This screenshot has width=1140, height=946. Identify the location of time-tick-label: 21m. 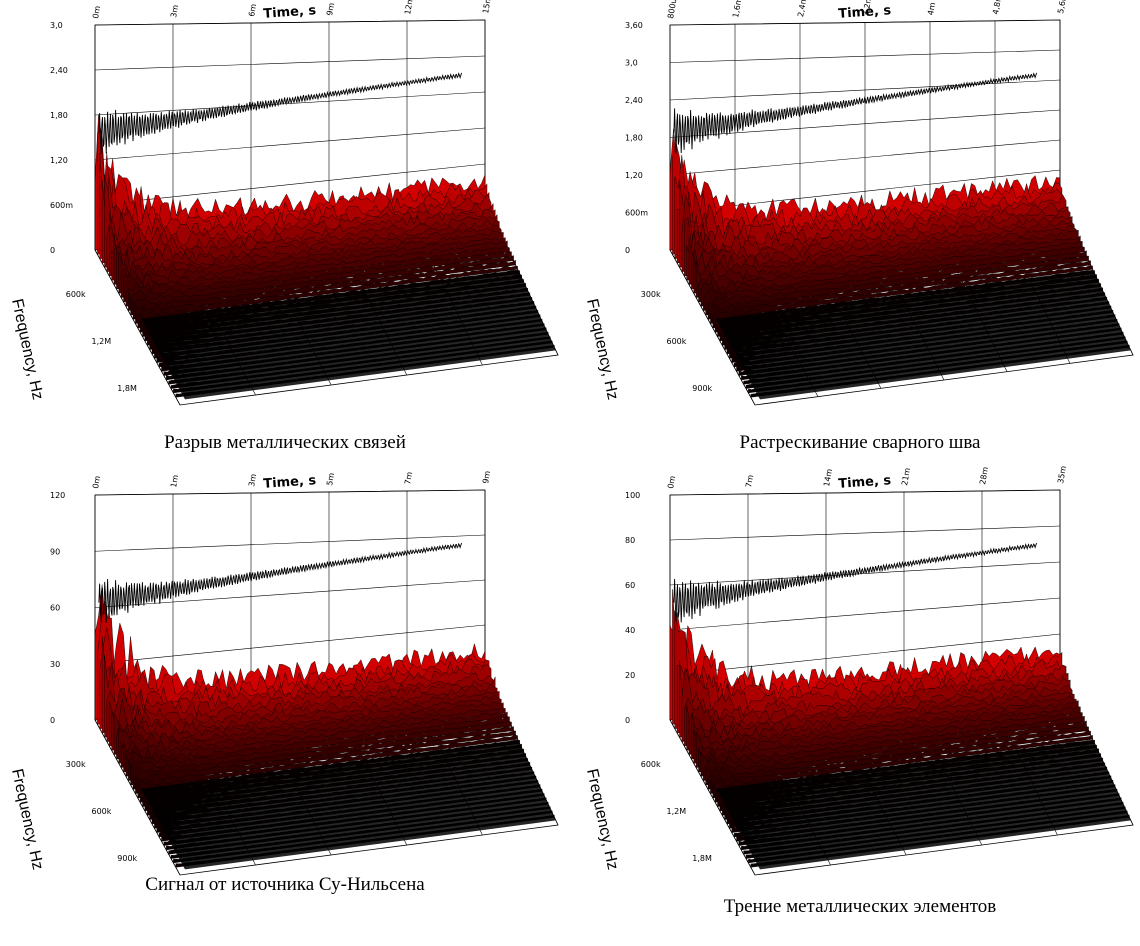
(906, 476).